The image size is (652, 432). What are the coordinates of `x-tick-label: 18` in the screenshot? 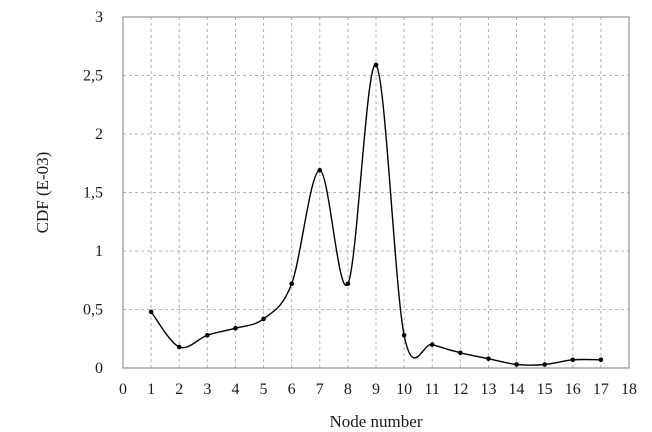 It's located at (629, 389).